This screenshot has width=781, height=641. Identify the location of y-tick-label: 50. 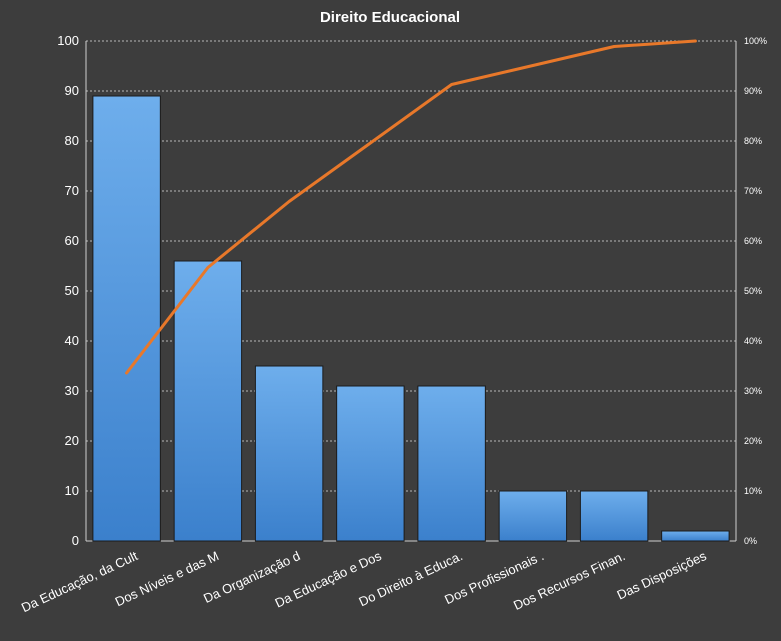
(72, 290).